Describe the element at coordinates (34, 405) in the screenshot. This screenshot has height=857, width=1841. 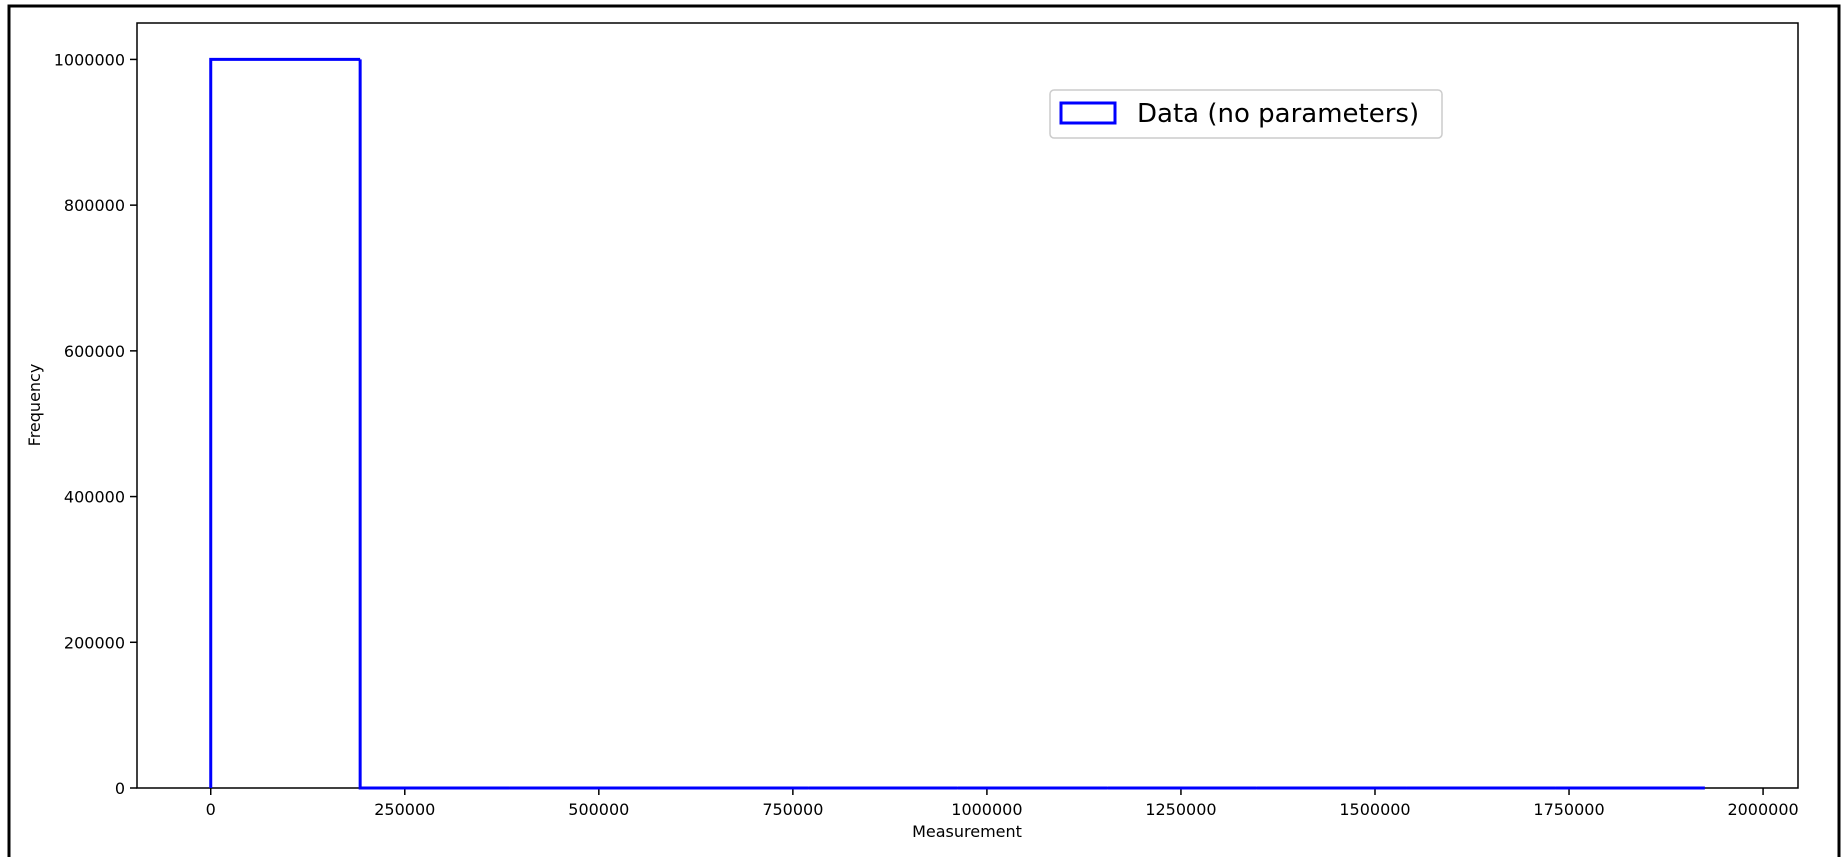
I see `y-axis-label: Frequency` at that location.